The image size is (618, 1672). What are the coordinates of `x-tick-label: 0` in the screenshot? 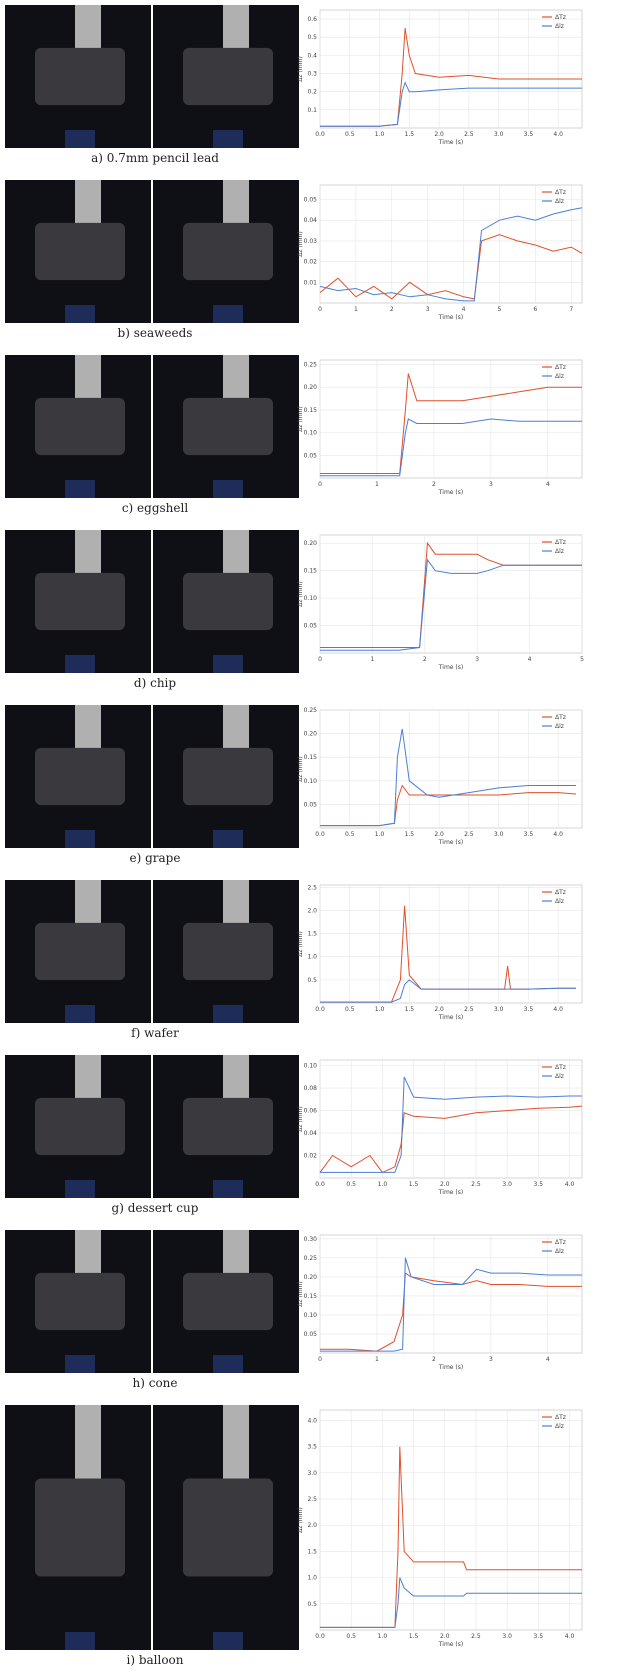 It's located at (320, 659).